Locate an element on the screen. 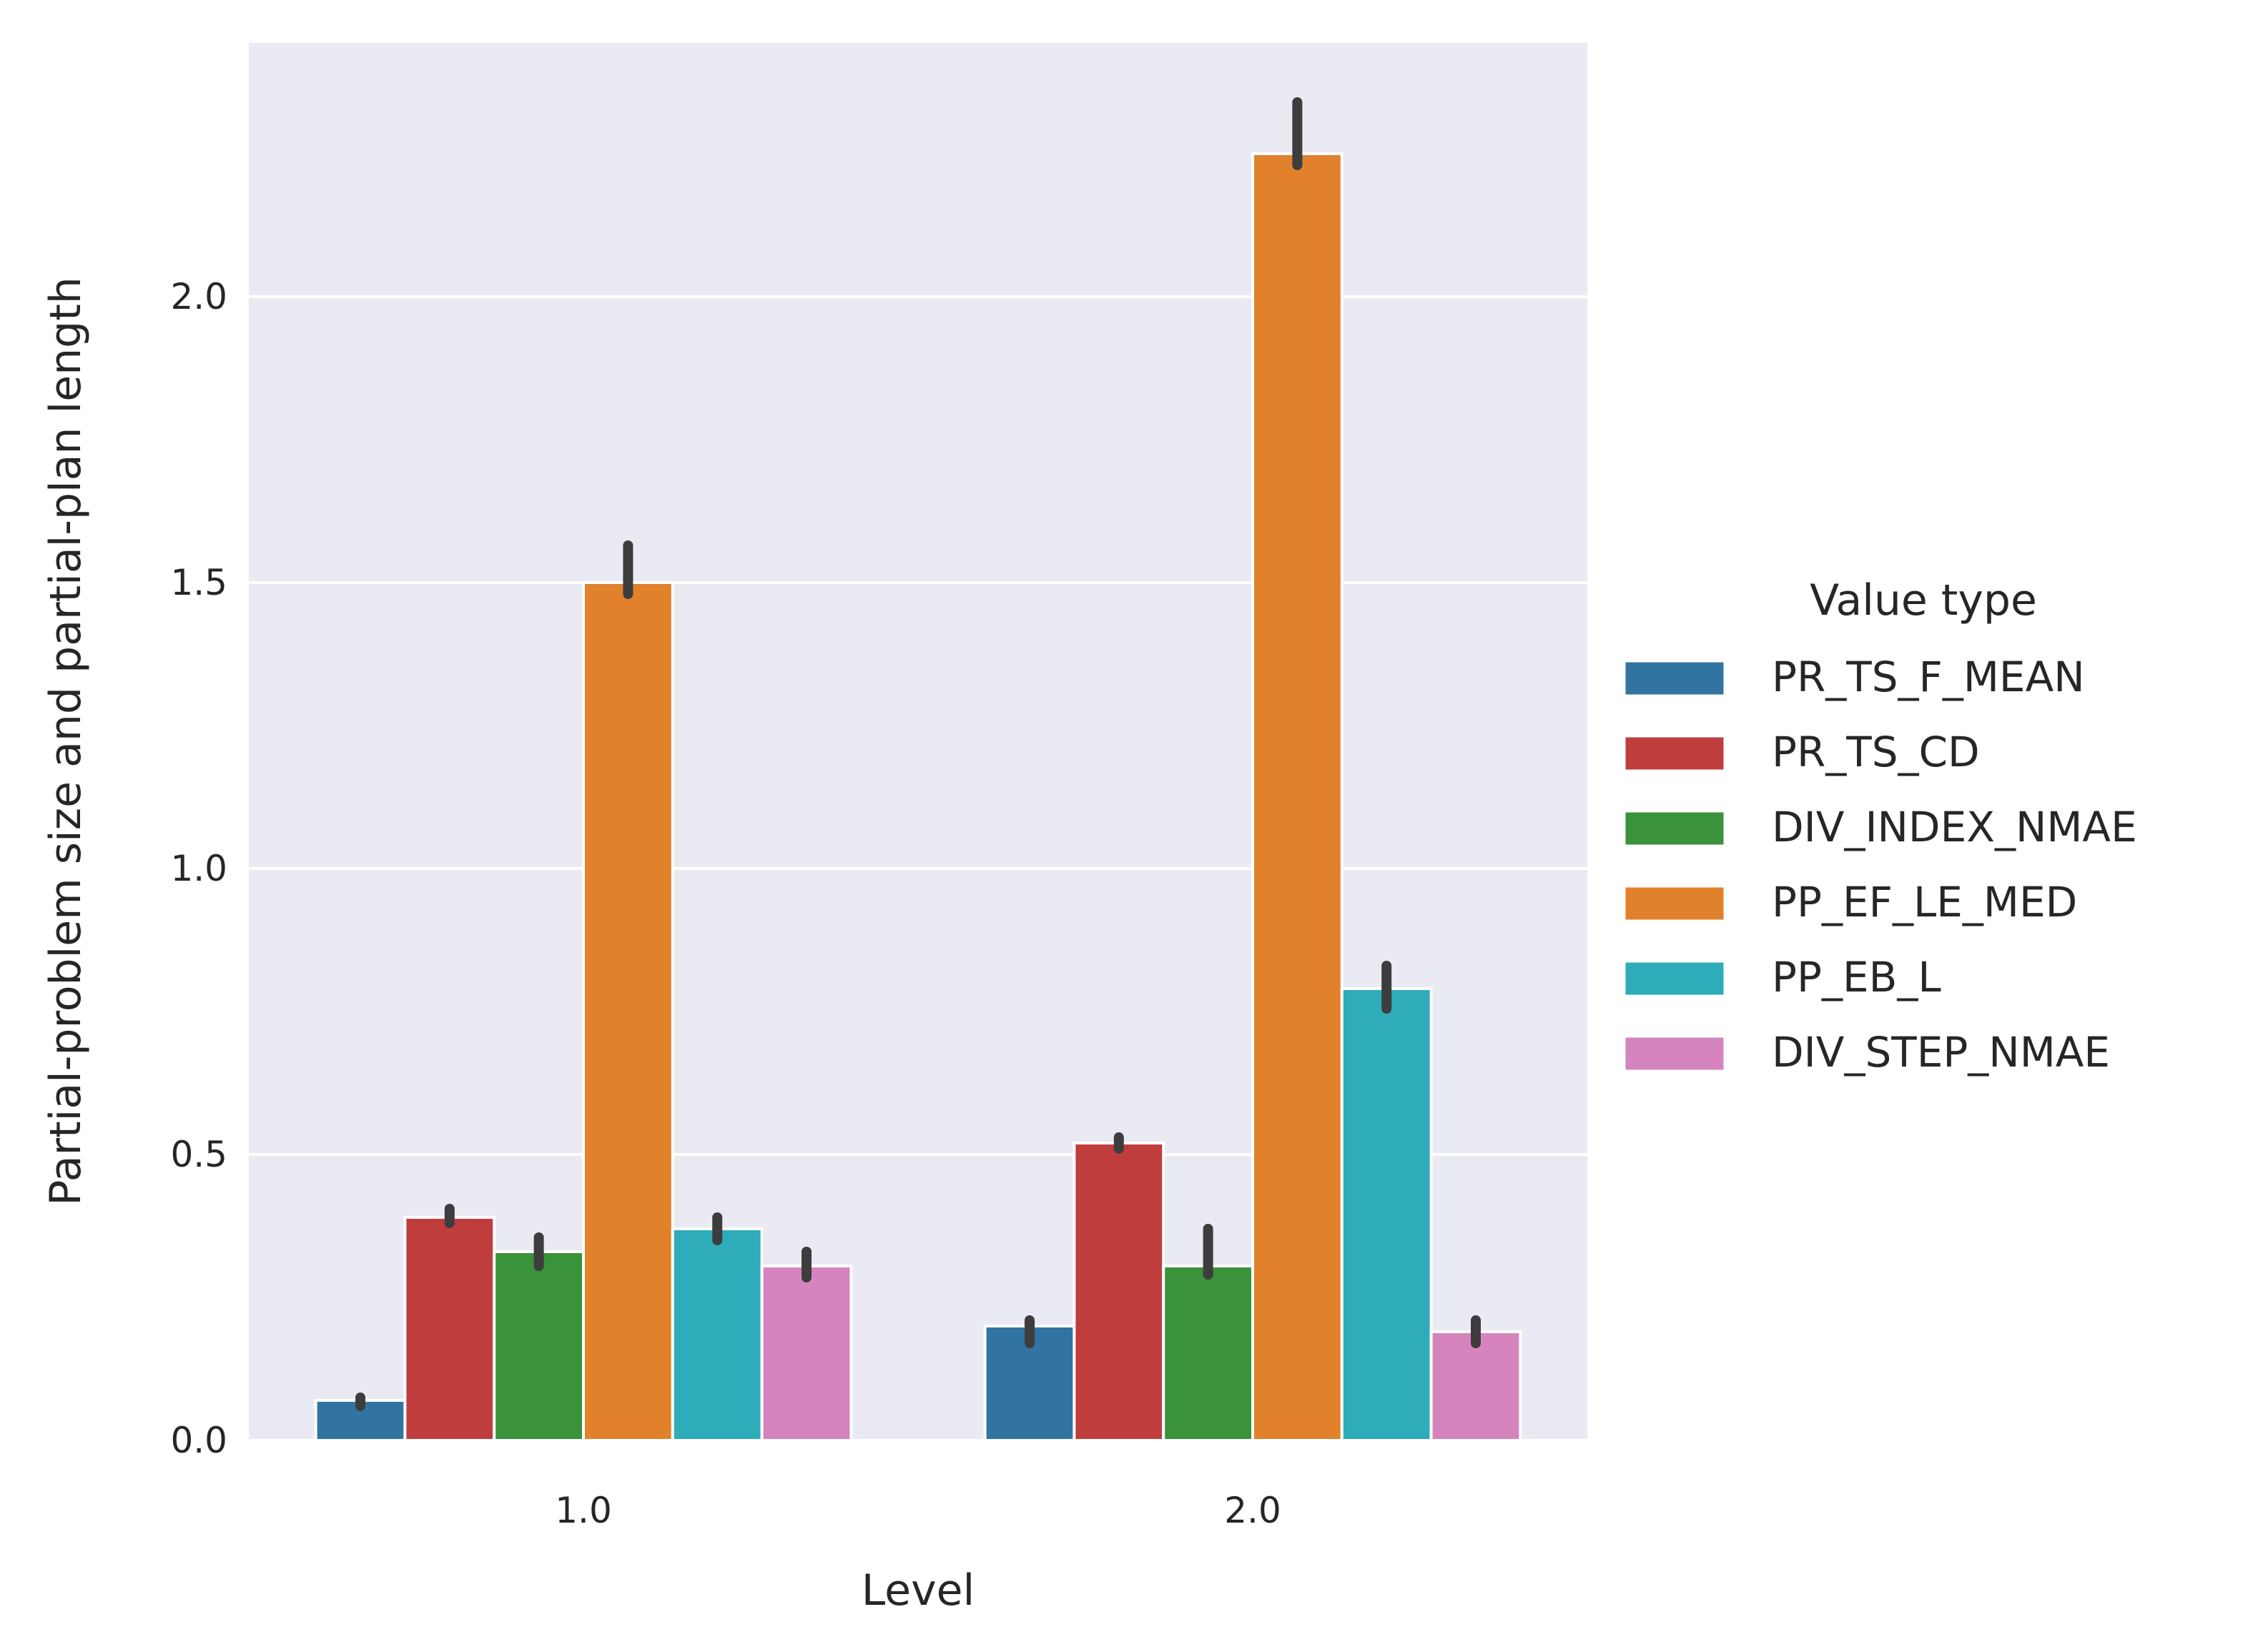 Image resolution: width=2263 pixels, height=1652 pixels. bar-pp-ef-le-med-level-2.0 is located at coordinates (1297, 797).